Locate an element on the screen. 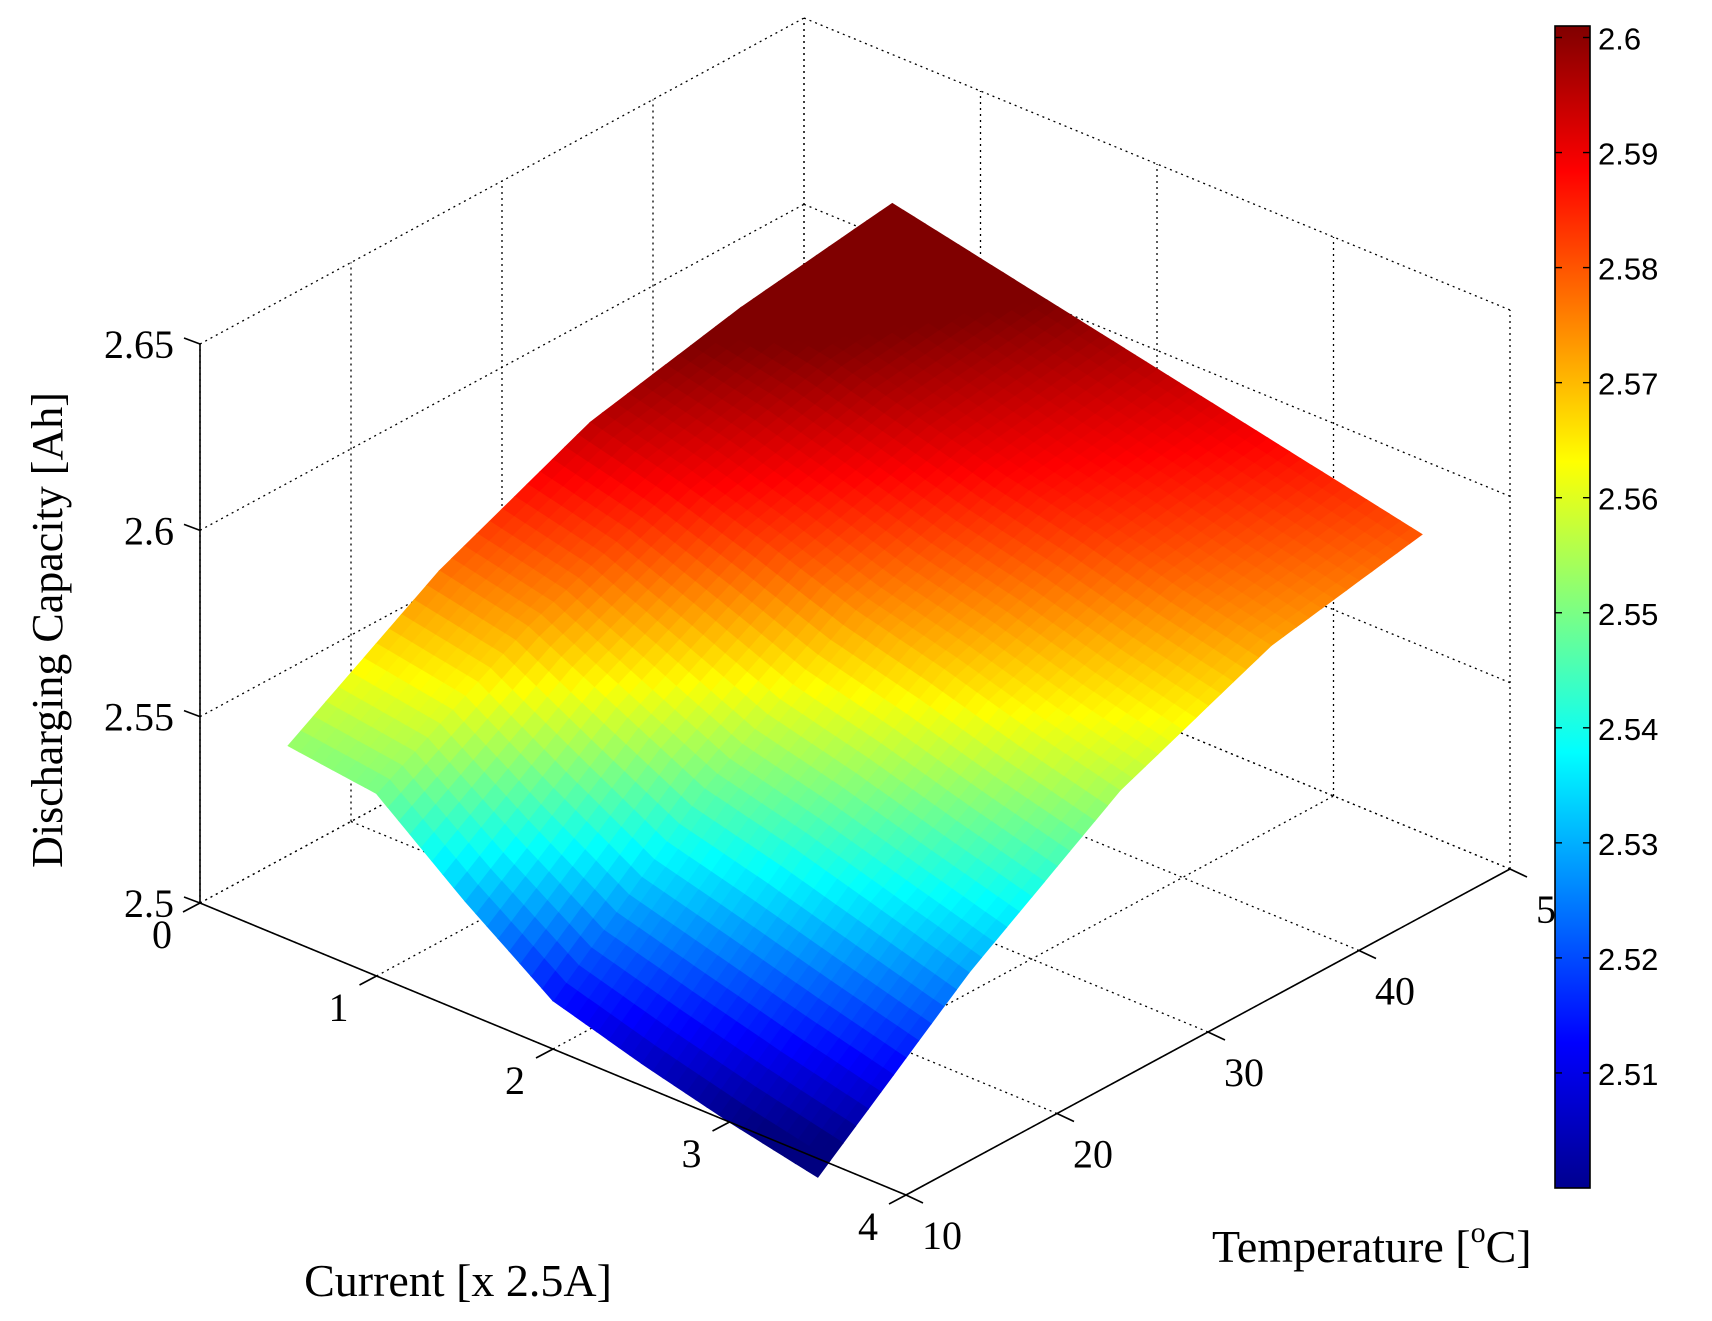 The width and height of the screenshot is (1712, 1321). y-axis-label-degree: o is located at coordinates (1478, 1232).